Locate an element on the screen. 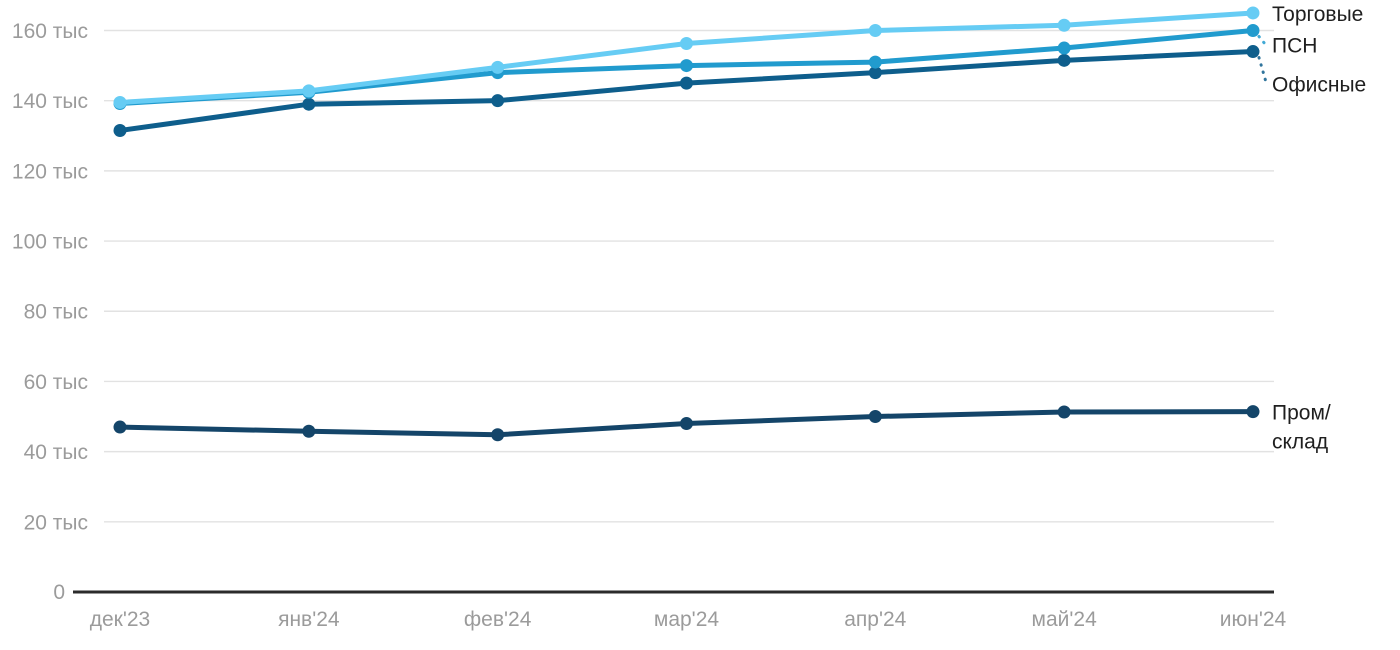 This screenshot has width=1400, height=650. series-label: Пром/ is located at coordinates (1301, 413).